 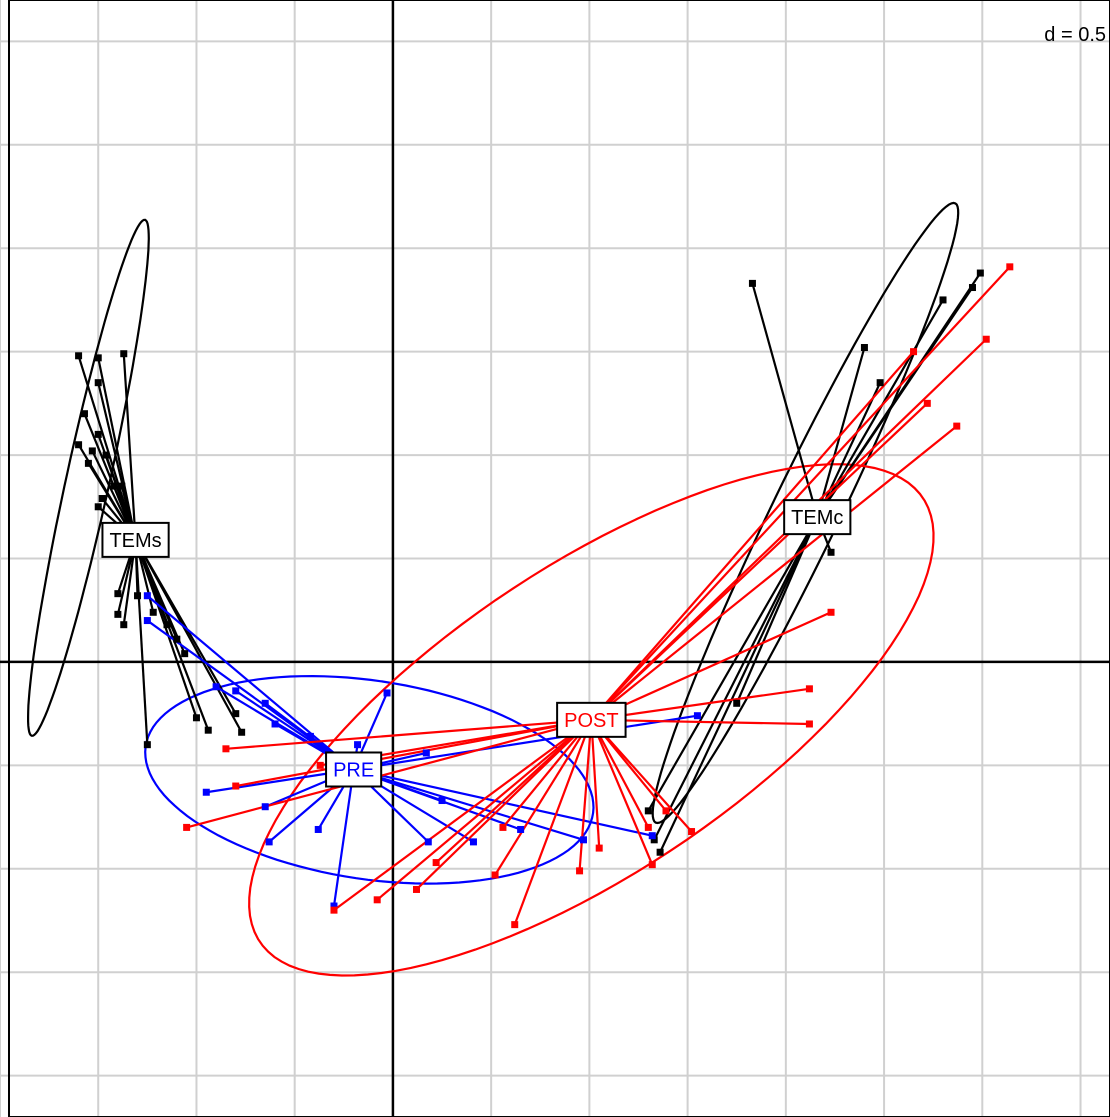 I want to click on tems-label-text: TEMs, so click(x=135, y=541).